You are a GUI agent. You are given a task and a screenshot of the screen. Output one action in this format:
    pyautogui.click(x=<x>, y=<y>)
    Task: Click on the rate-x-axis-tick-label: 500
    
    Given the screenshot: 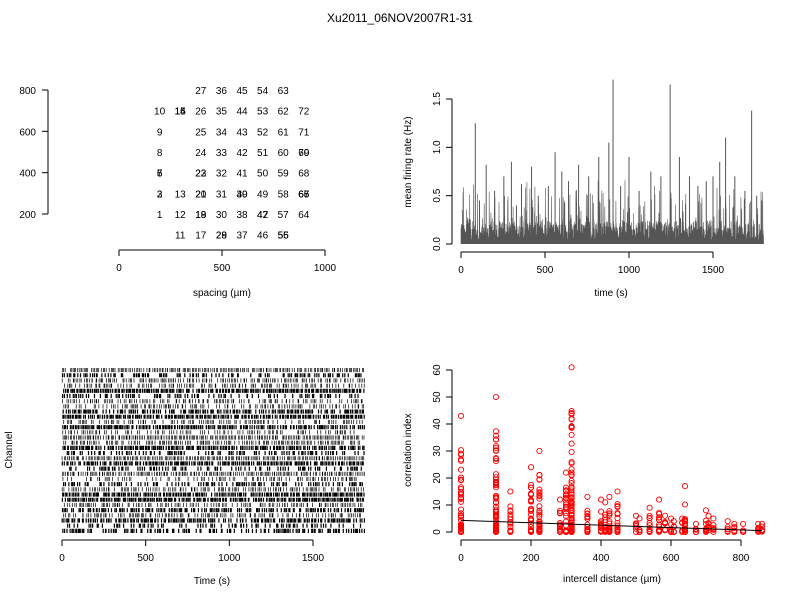 What is the action you would take?
    pyautogui.click(x=545, y=270)
    